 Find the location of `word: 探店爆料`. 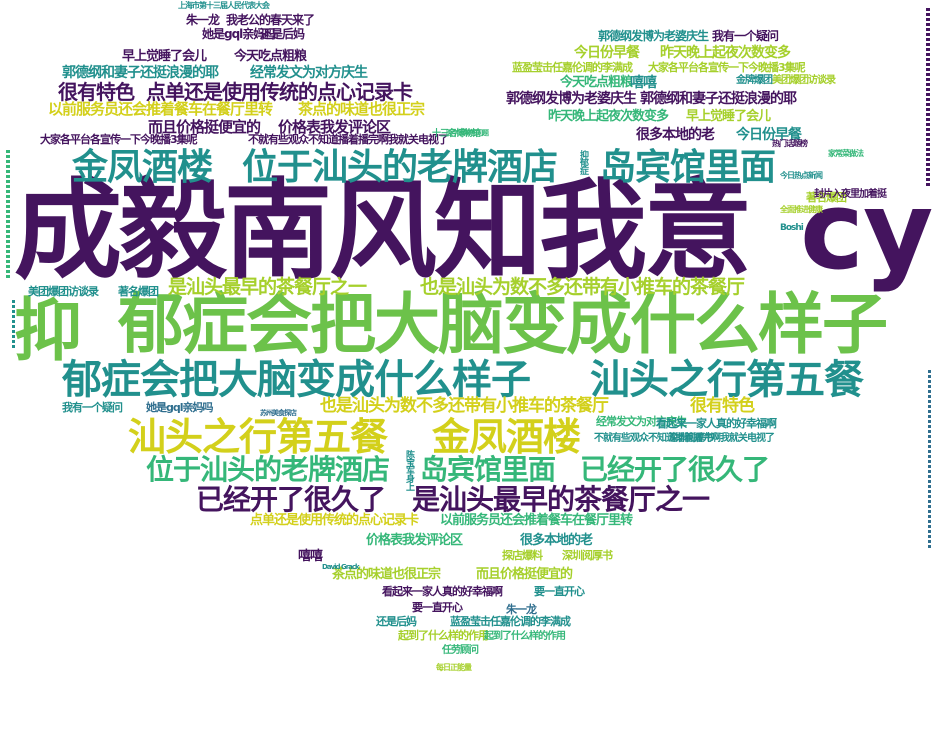

word: 探店爆料 is located at coordinates (522, 555).